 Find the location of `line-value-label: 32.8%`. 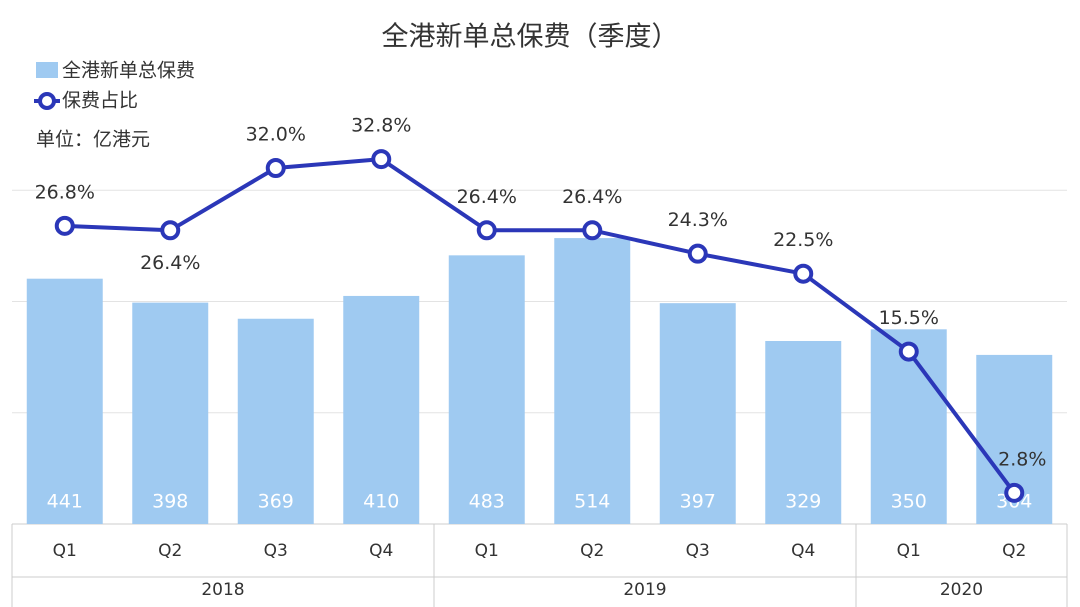

line-value-label: 32.8% is located at coordinates (381, 126).